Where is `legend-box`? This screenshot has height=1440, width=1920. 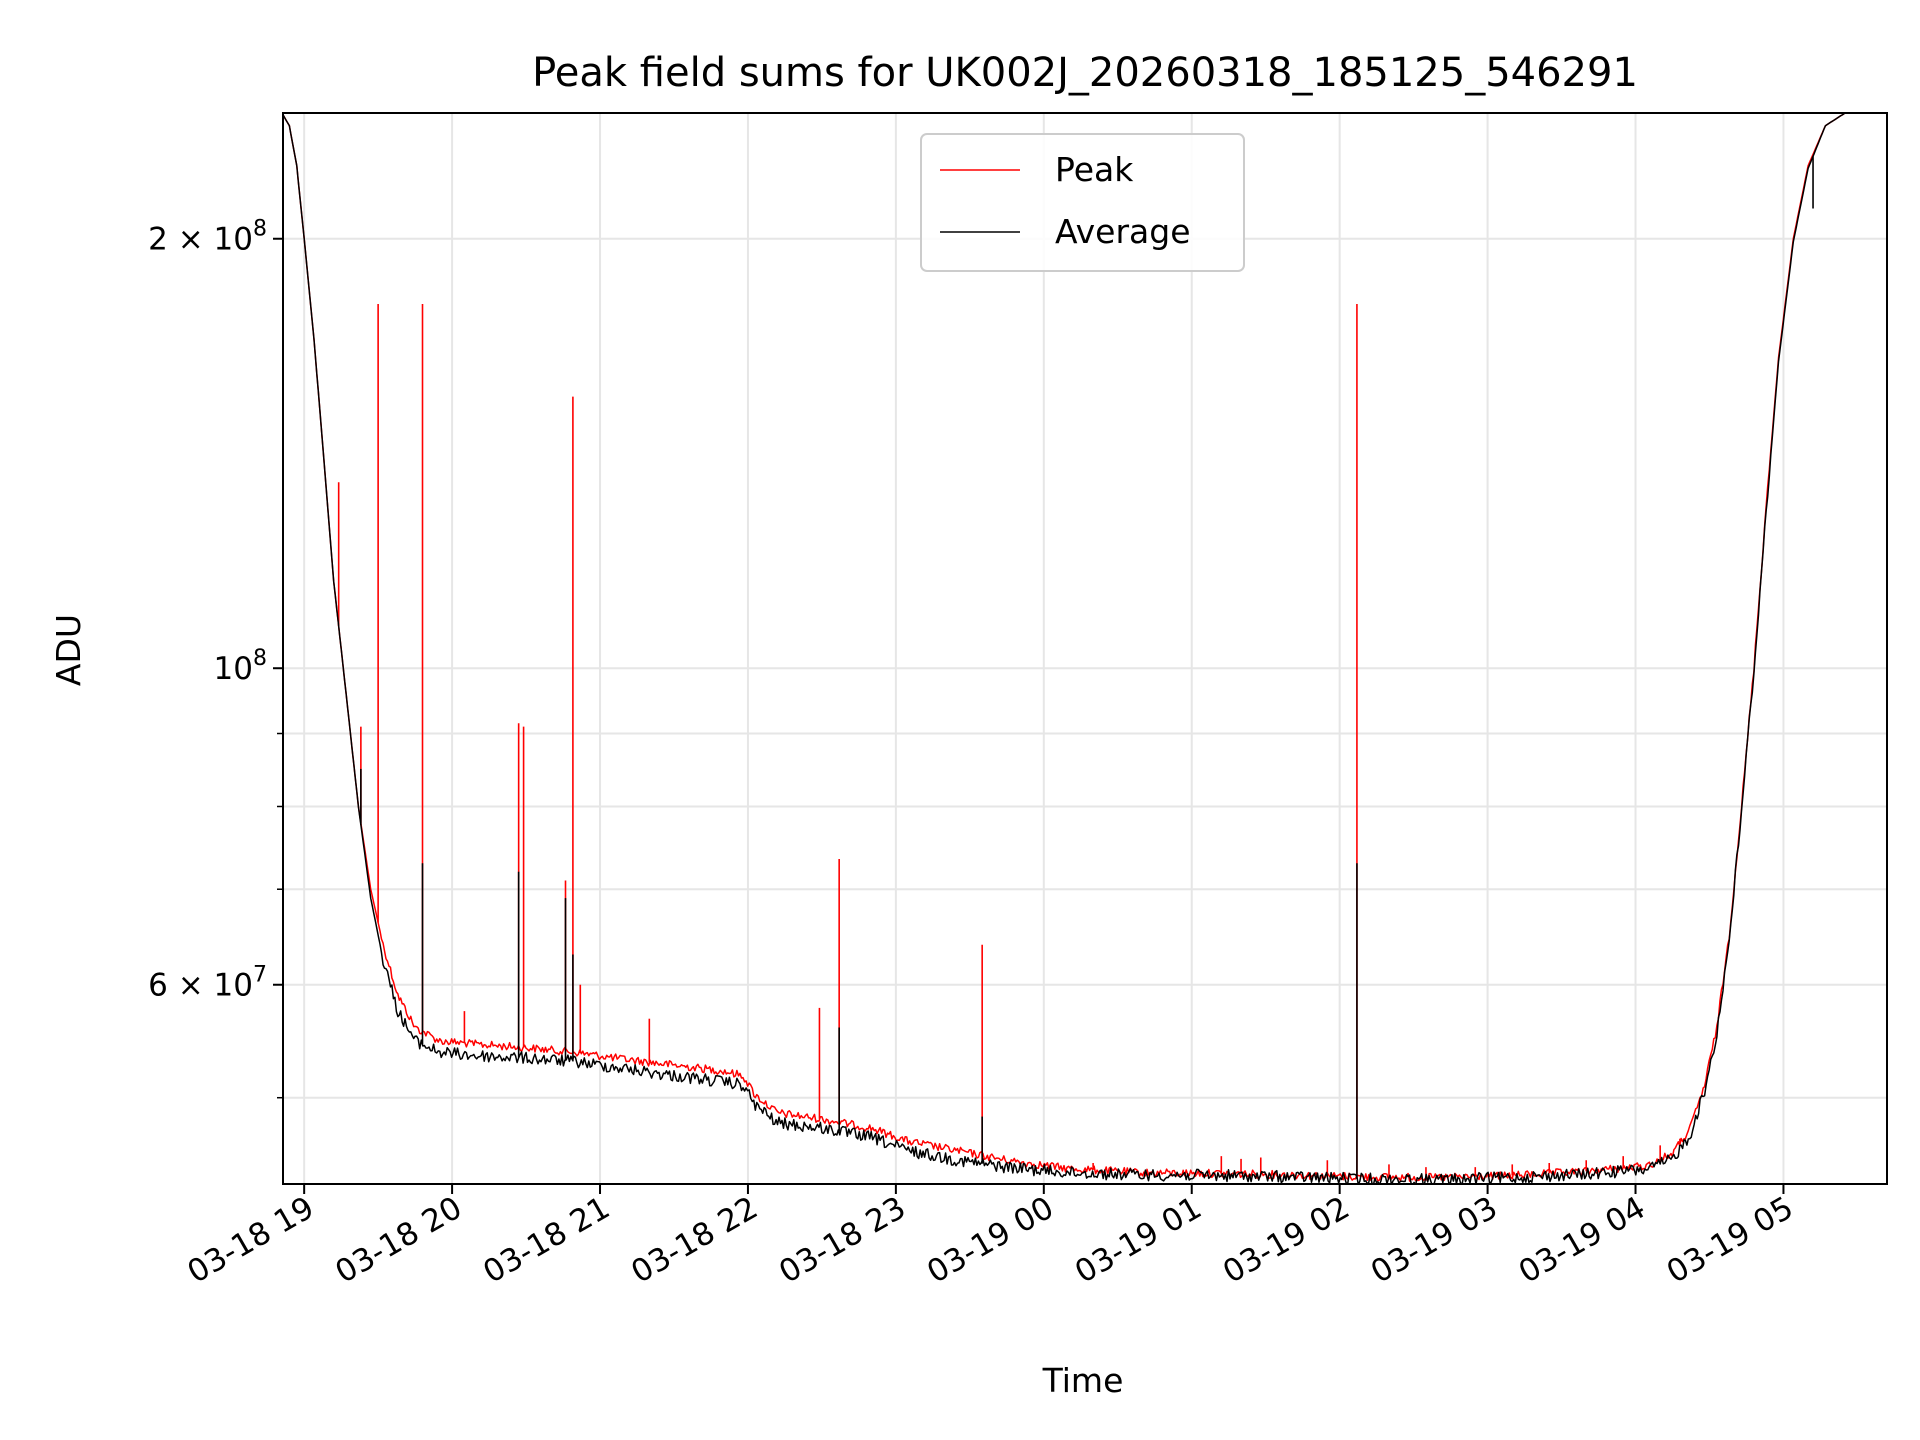 legend-box is located at coordinates (1082, 202).